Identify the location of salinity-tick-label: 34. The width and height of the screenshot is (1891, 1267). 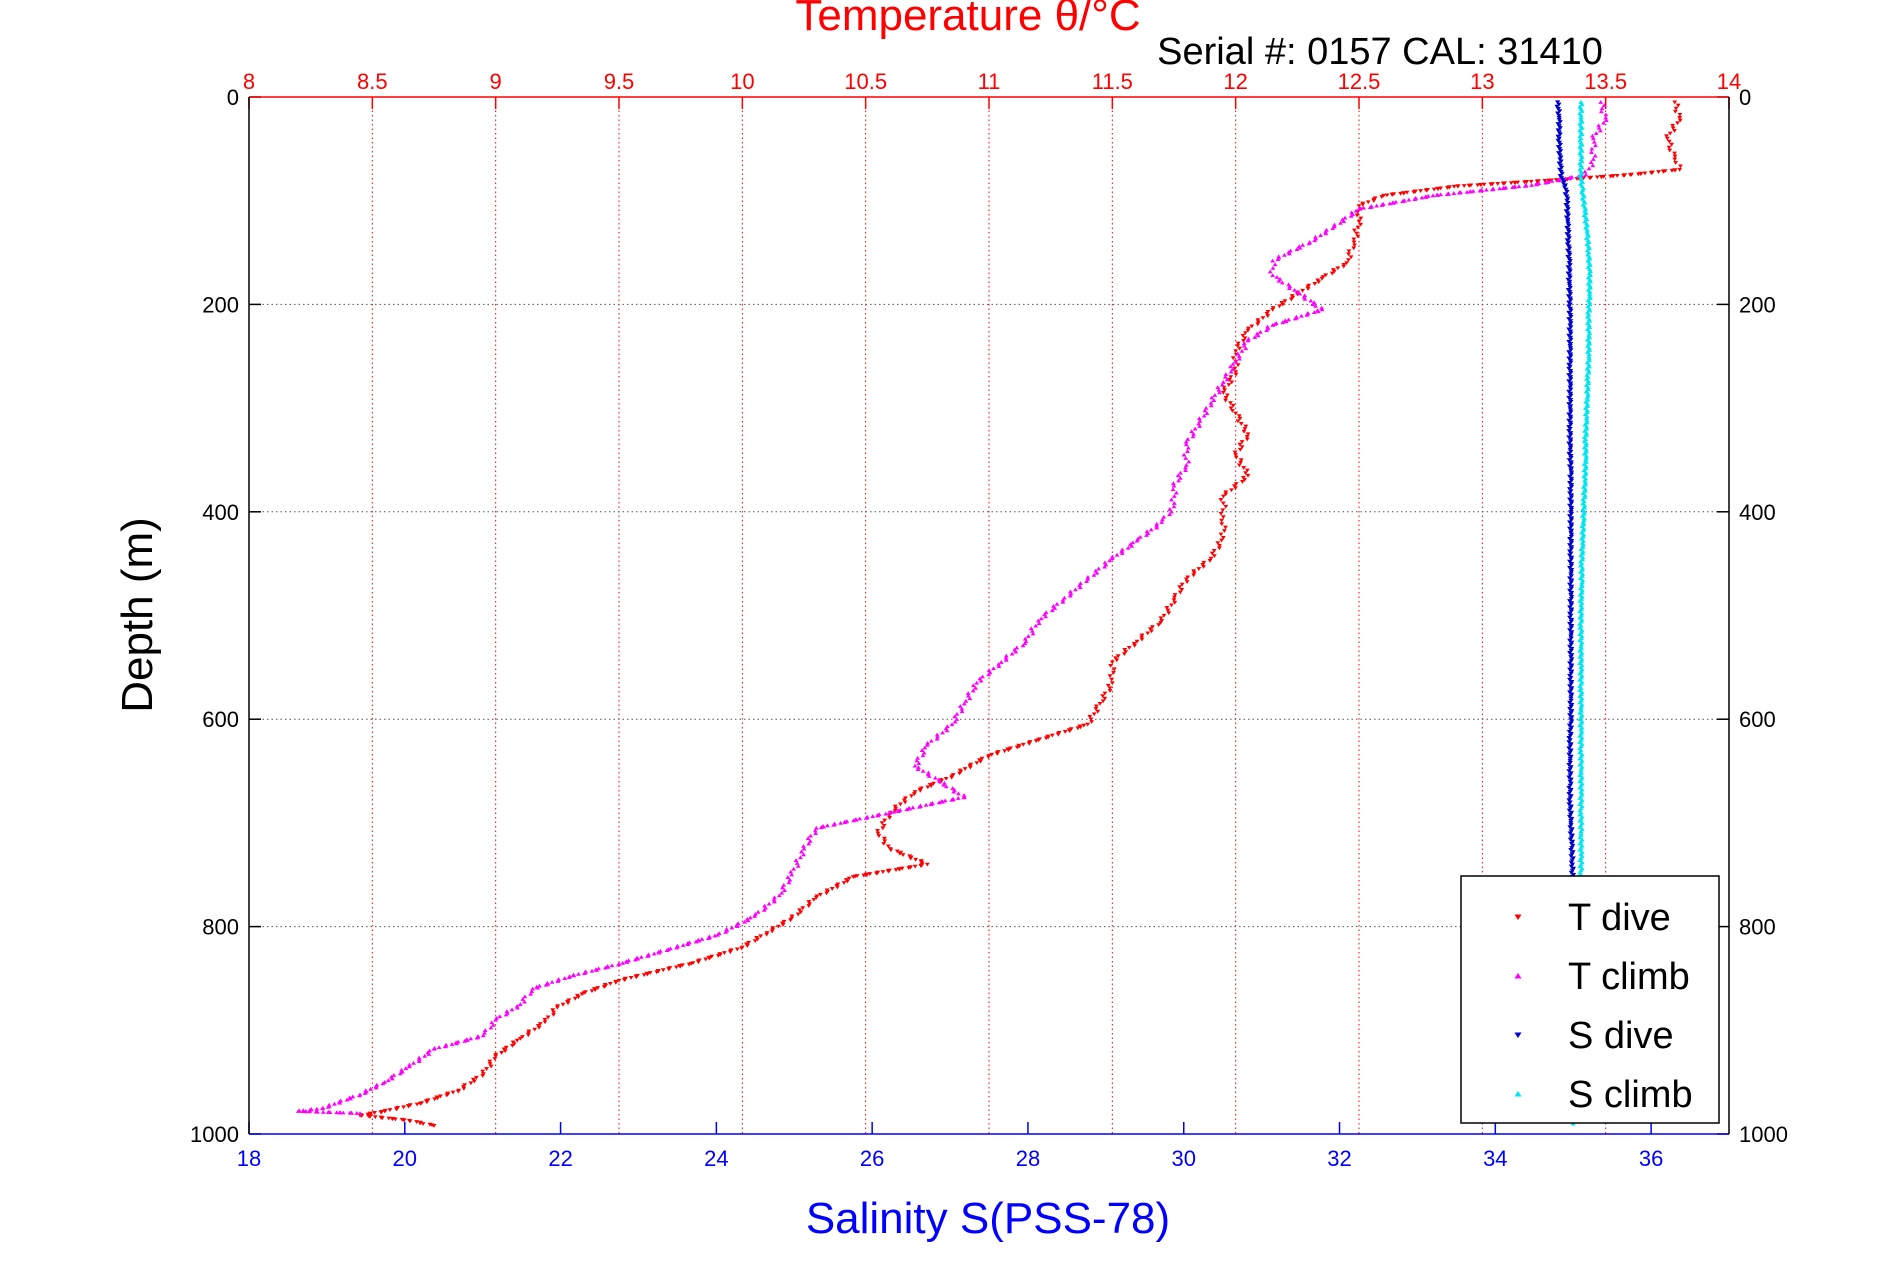
(1495, 1158).